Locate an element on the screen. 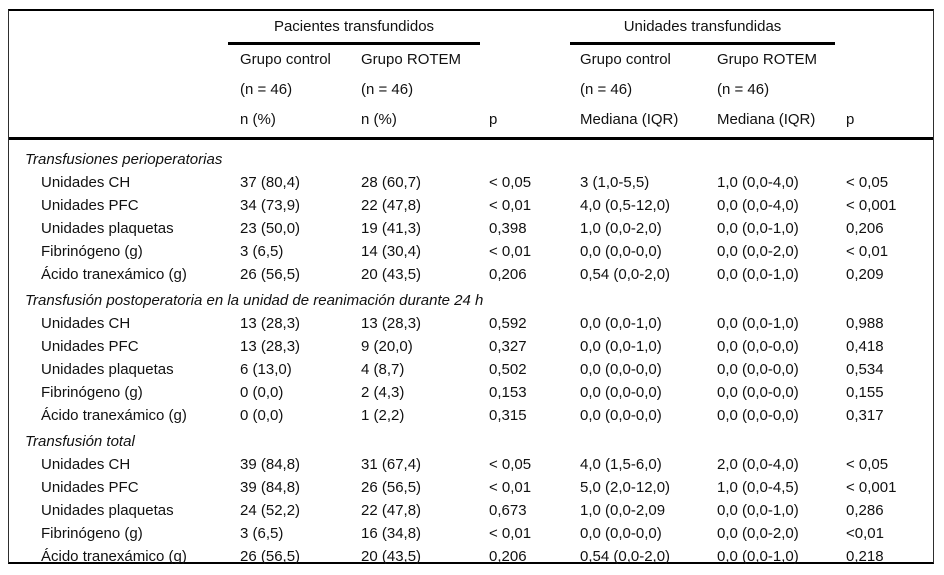 The image size is (944, 575). col-header-pat-rotem-name: Grupo ROTEM is located at coordinates (411, 59).